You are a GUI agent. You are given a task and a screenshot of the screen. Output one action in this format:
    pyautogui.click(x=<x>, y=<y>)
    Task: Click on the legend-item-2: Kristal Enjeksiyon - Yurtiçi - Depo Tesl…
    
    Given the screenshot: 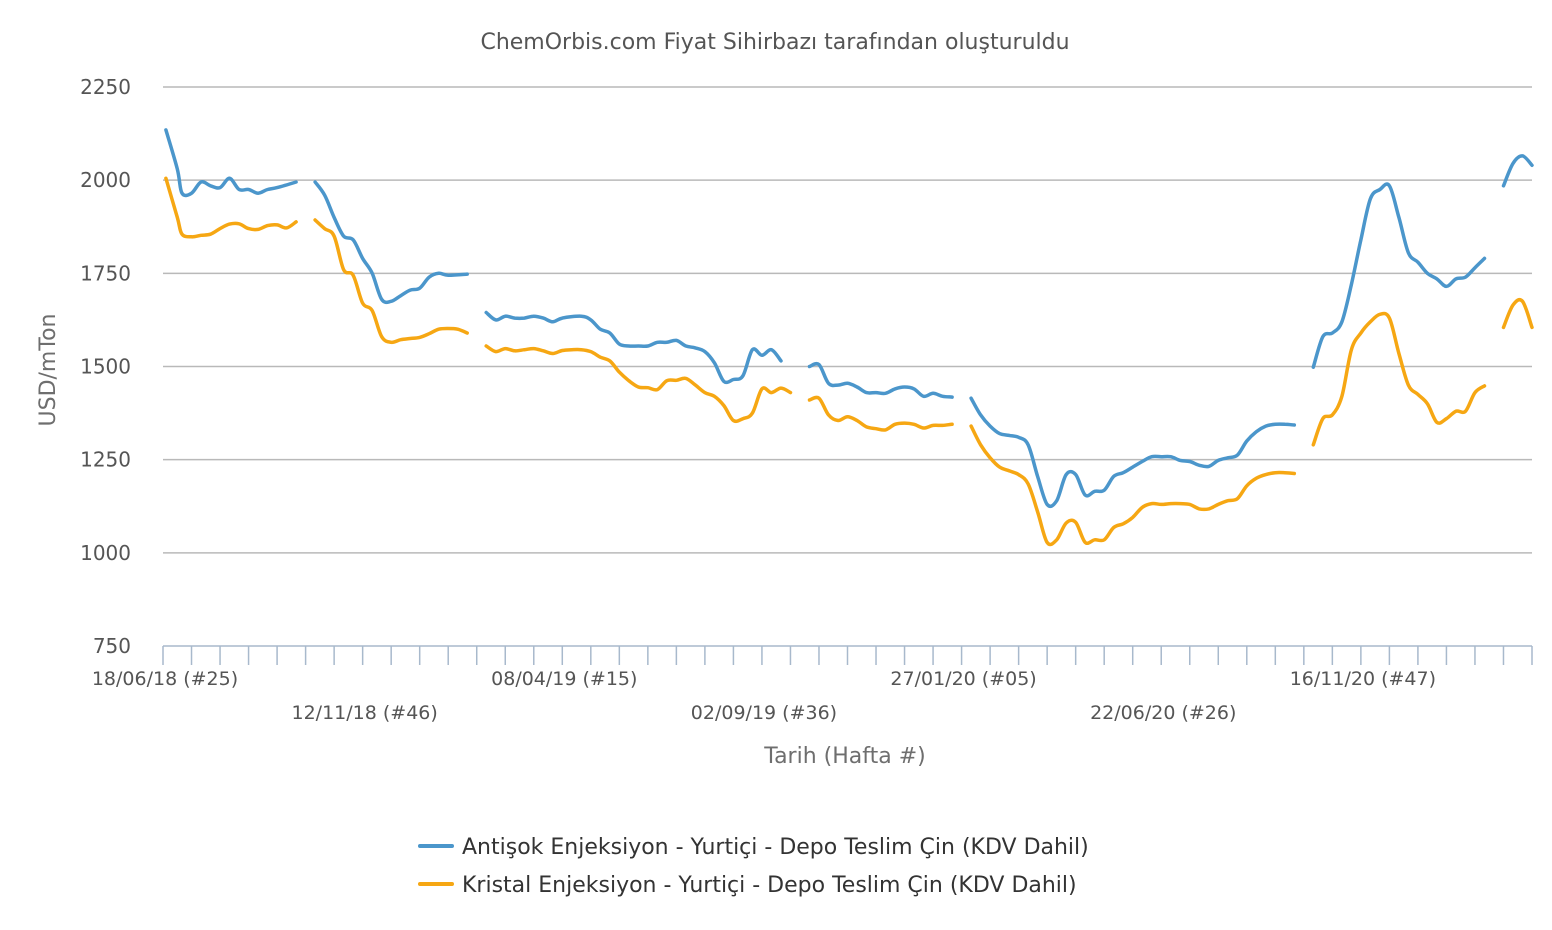 What is the action you would take?
    pyautogui.click(x=747, y=885)
    